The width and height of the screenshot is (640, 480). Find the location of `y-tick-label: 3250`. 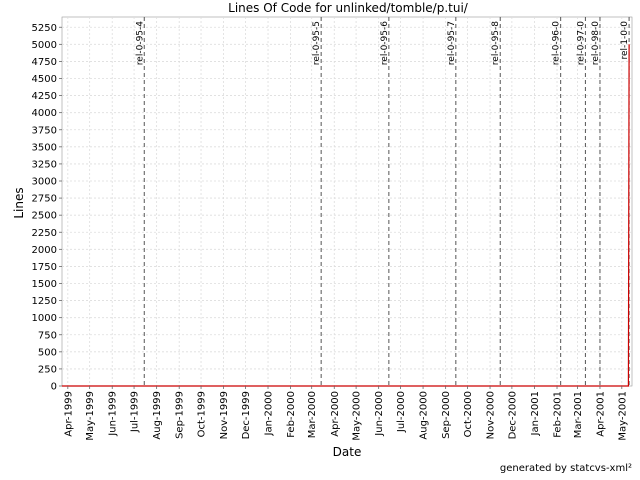

y-tick-label: 3250 is located at coordinates (44, 164).